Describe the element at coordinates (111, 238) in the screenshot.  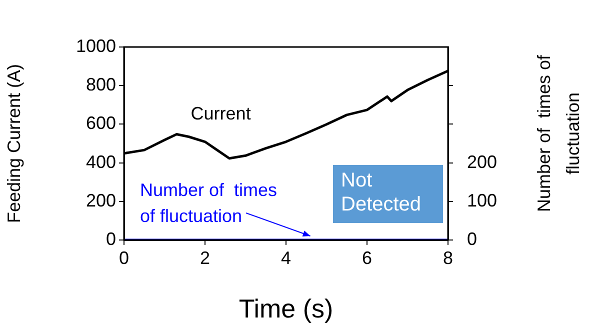
I see `y-tick-label: 0` at that location.